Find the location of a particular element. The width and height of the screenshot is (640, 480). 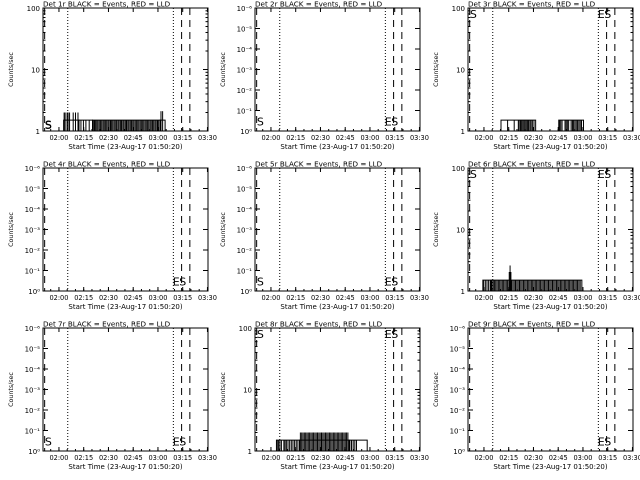

panel-title: Det 7r BLACK = Events, RED = LLD is located at coordinates (107, 324).